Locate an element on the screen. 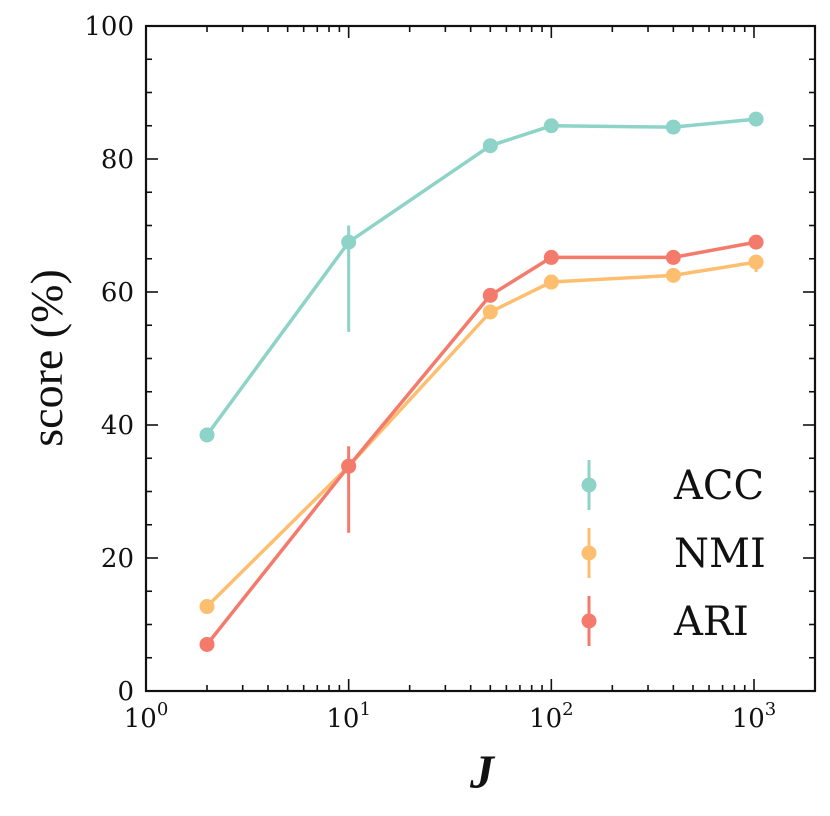  legend-label-ari: ARI is located at coordinates (711, 622).